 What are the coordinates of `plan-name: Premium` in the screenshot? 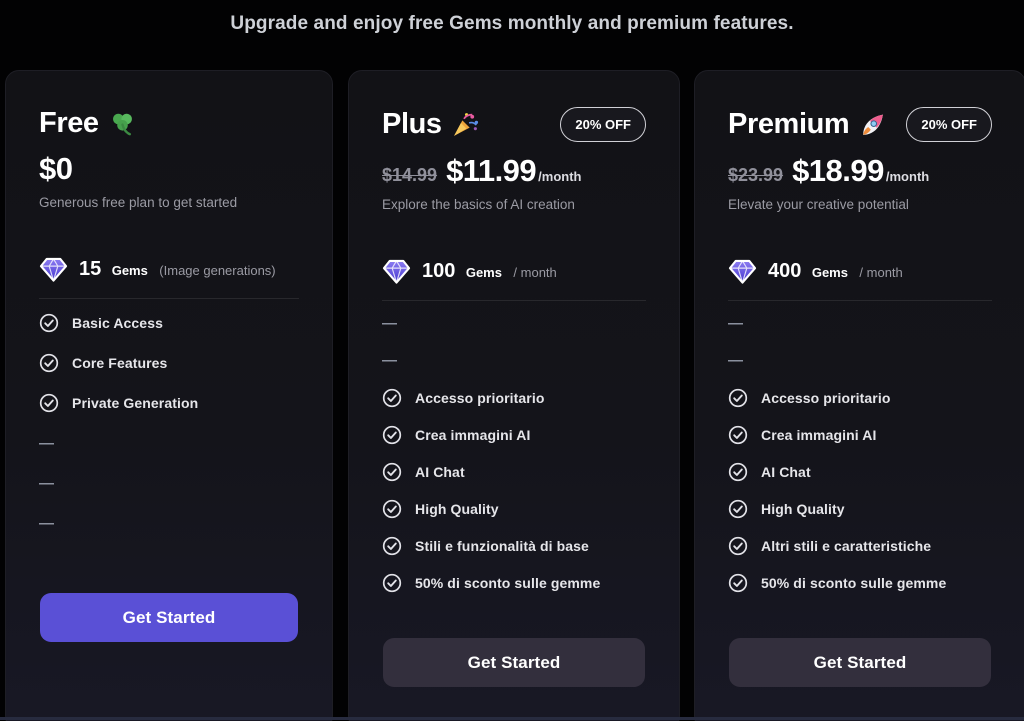 It's located at (789, 124).